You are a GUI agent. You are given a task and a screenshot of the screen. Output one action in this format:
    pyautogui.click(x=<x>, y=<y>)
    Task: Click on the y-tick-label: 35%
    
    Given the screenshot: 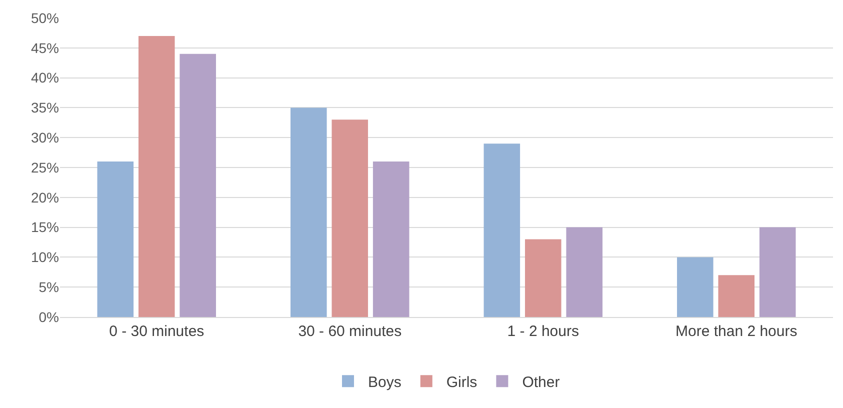 What is the action you would take?
    pyautogui.click(x=44, y=108)
    